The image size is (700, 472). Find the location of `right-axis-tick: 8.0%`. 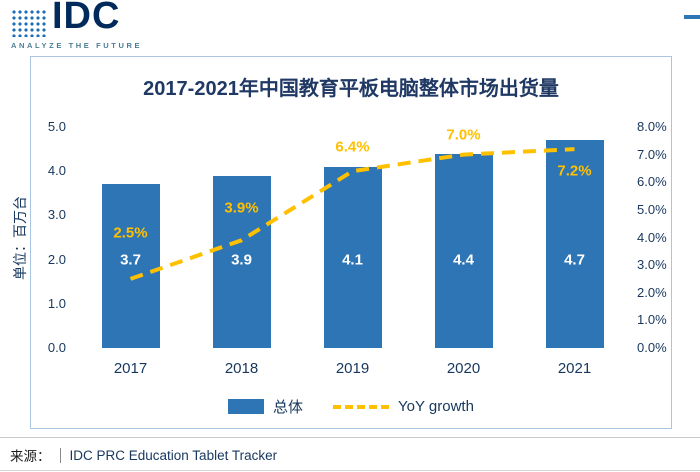

right-axis-tick: 8.0% is located at coordinates (652, 126).